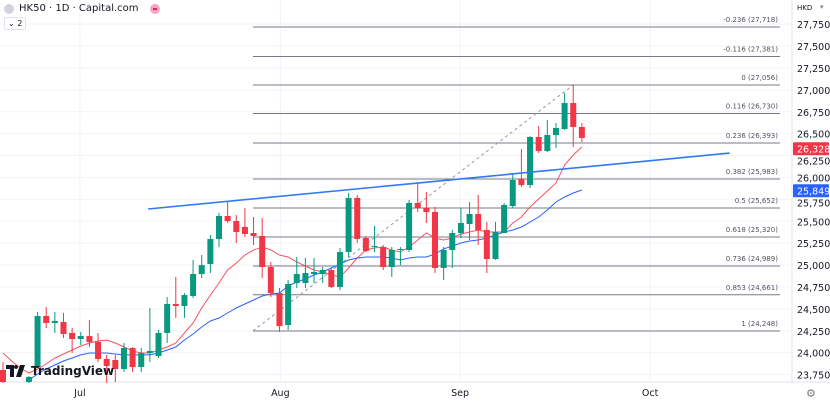 The image size is (830, 402). What do you see at coordinates (79, 8) in the screenshot?
I see `symbol-title: HK50 · 1D · Capital.com` at bounding box center [79, 8].